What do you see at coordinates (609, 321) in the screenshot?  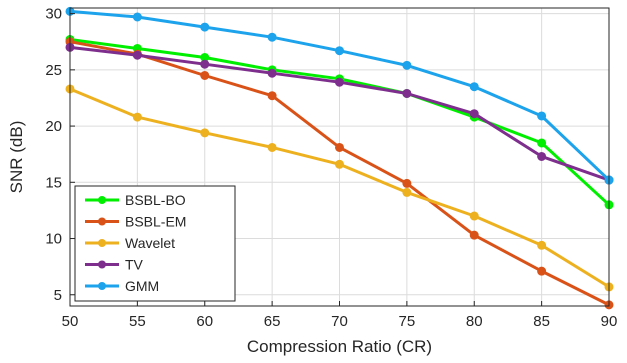 I see `x-tick-label: 90` at bounding box center [609, 321].